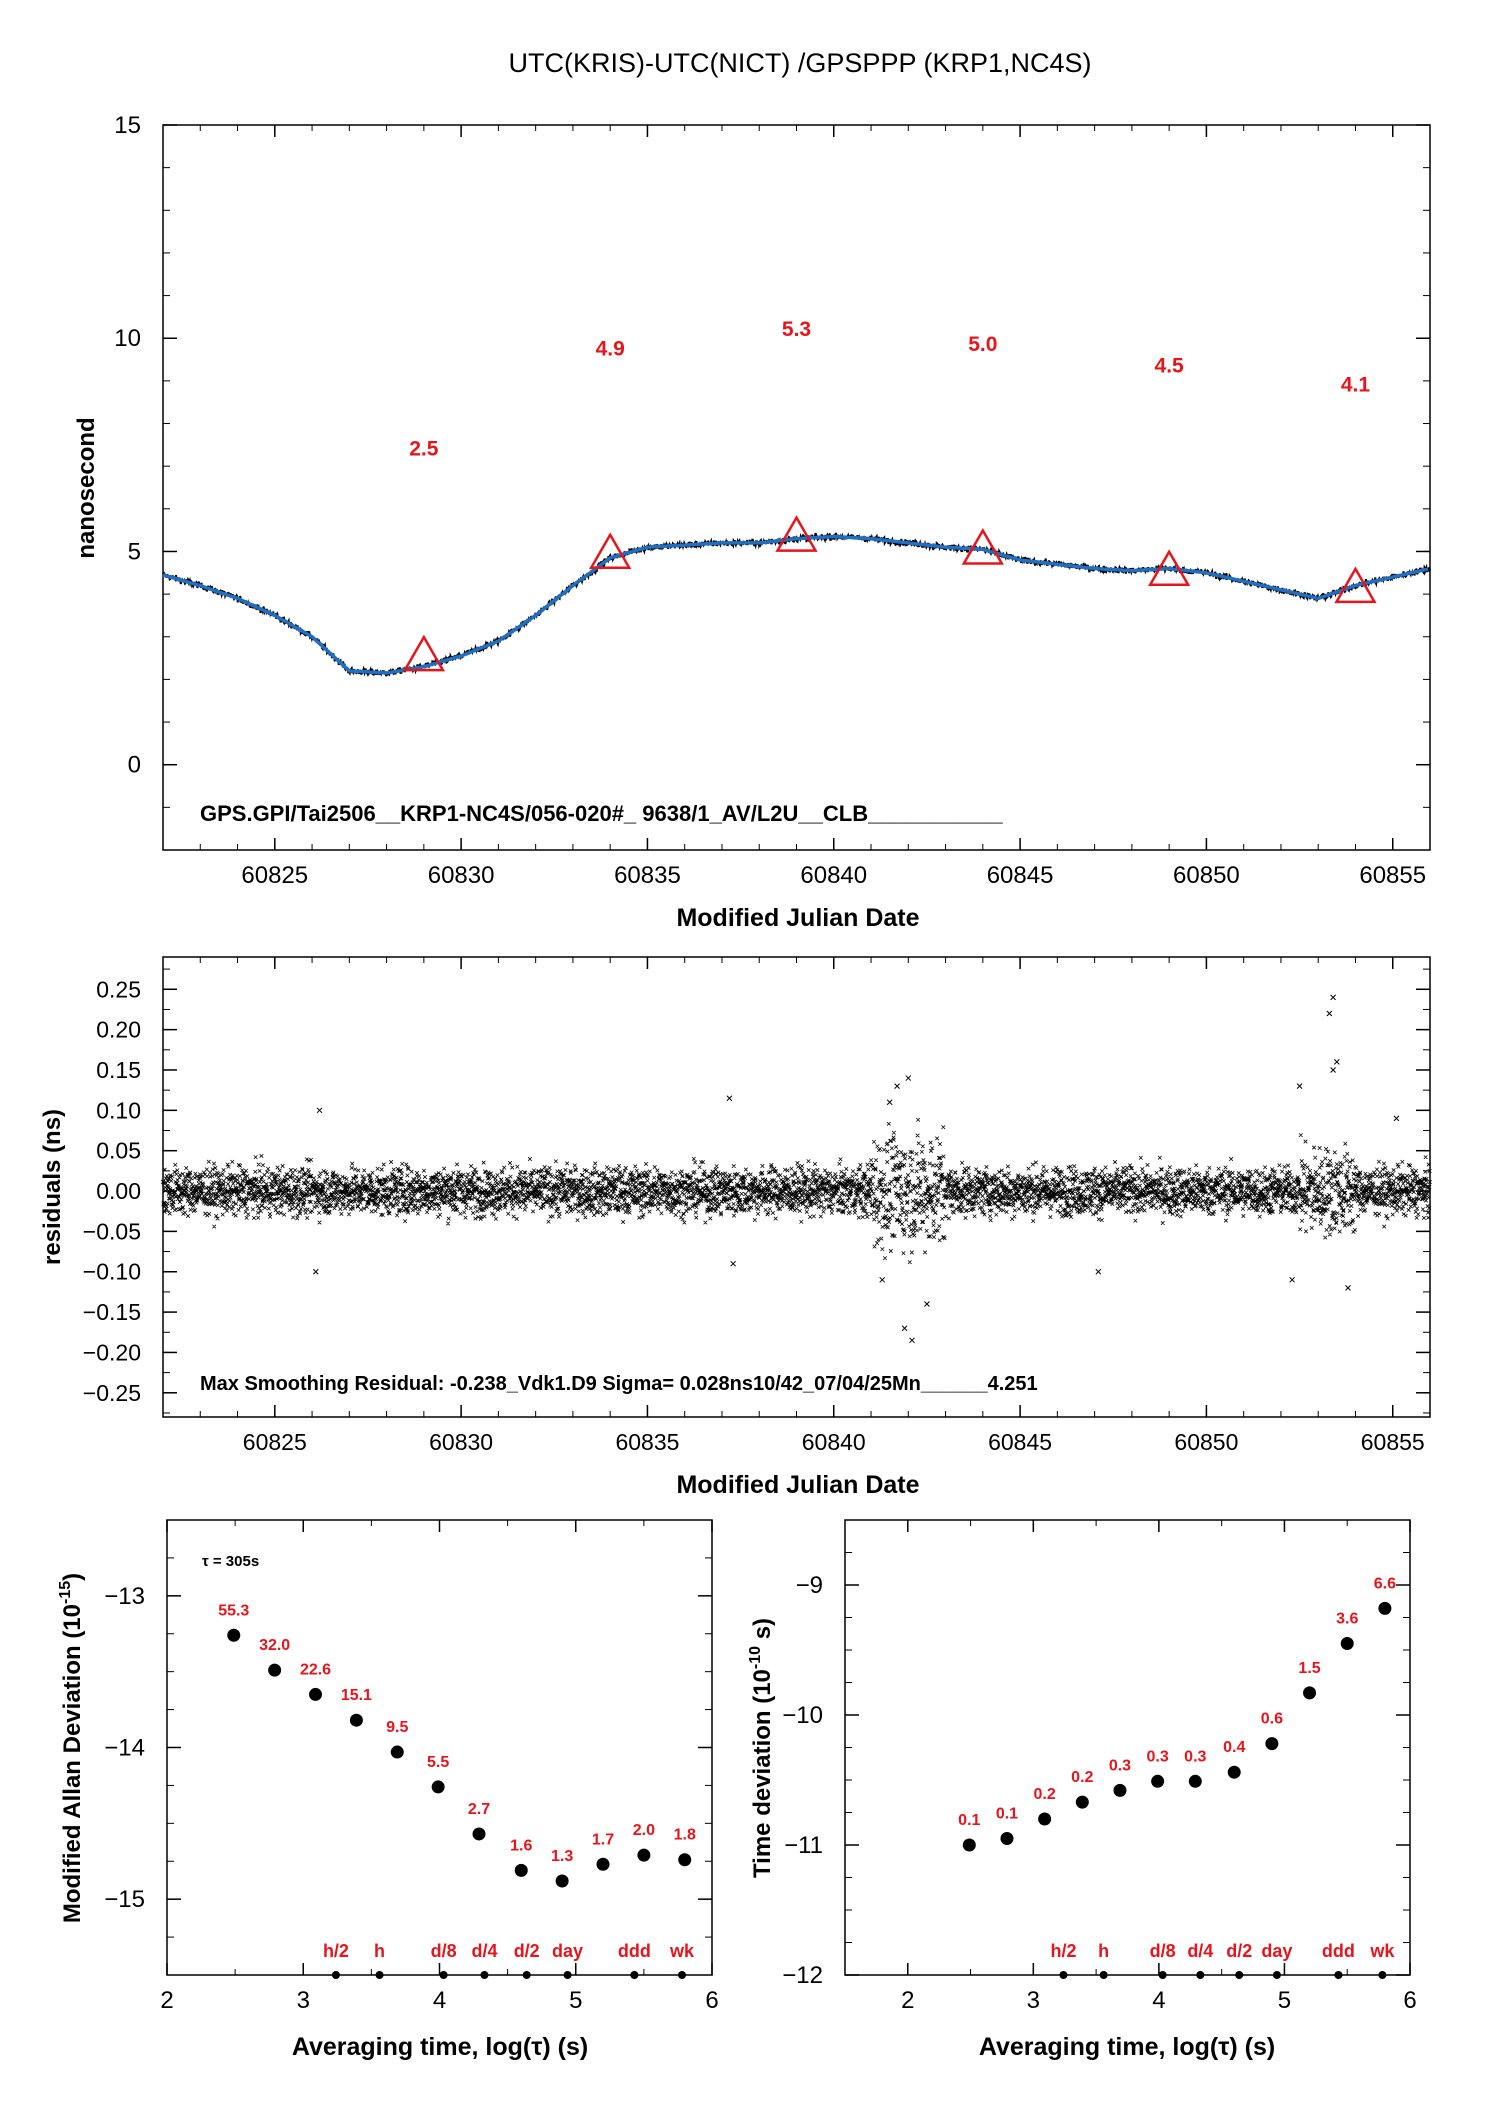 This screenshot has height=2105, width=1488. What do you see at coordinates (112, 1393) in the screenshot?
I see `residuals-ytick-label: −0.25` at bounding box center [112, 1393].